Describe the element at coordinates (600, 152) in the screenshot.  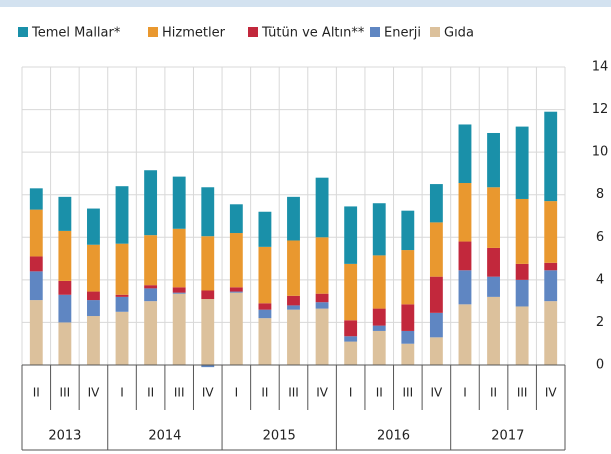
I see `y-tick-label: 10` at that location.